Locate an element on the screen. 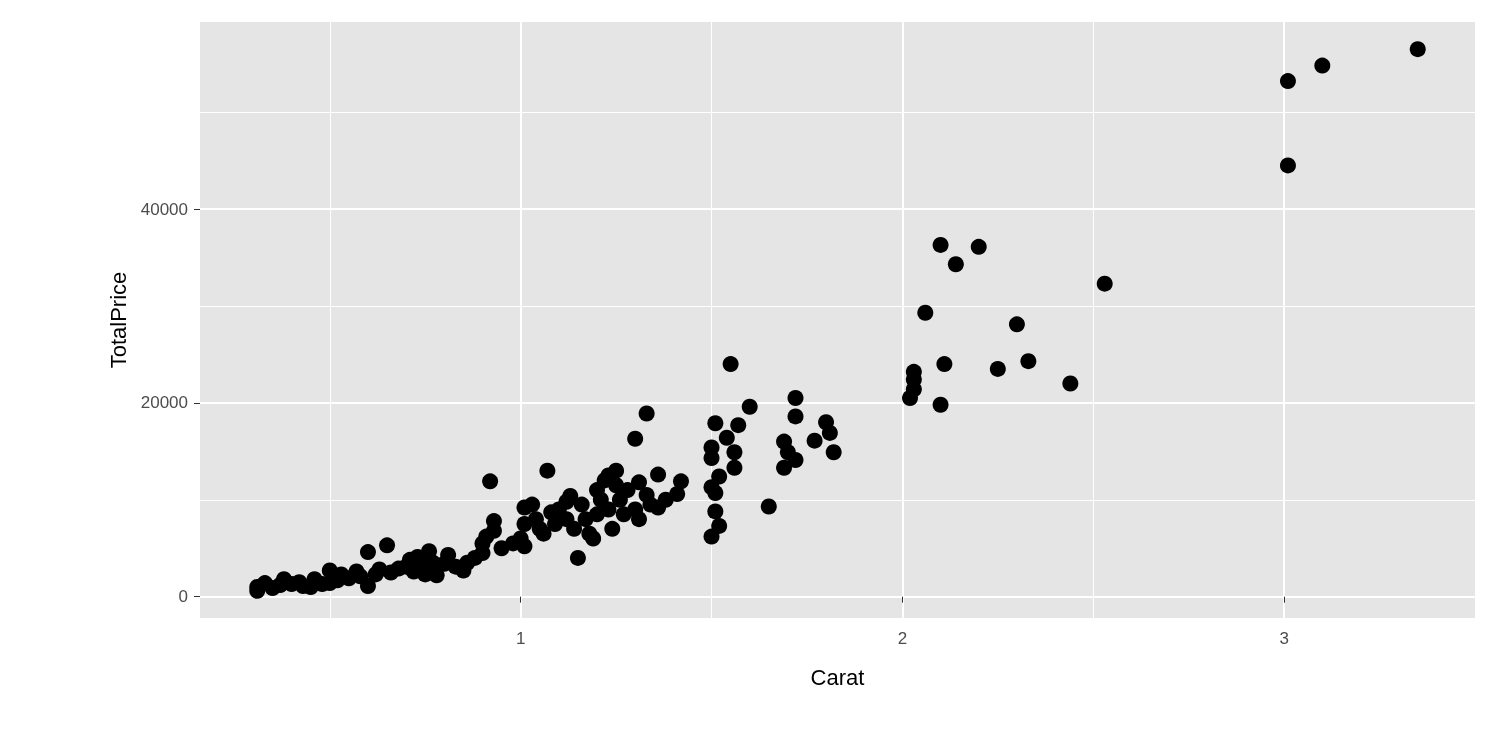 Image resolution: width=1500 pixels, height=750 pixels. x-tick-label: 2 is located at coordinates (902, 638).